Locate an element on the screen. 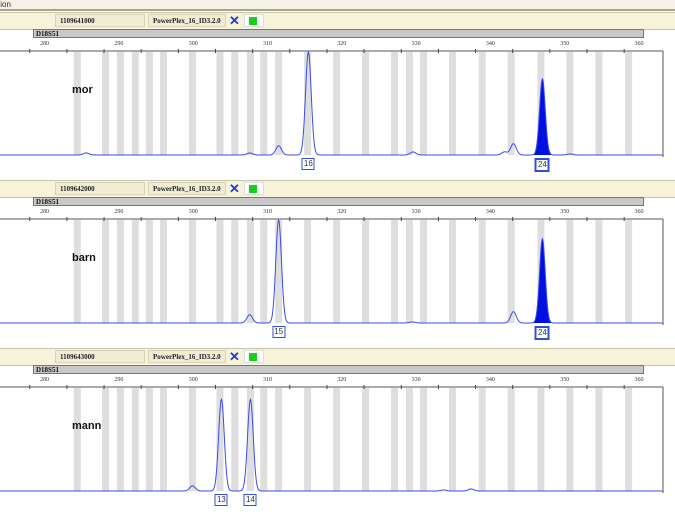 The width and height of the screenshot is (675, 516). allele-call-label: 15 is located at coordinates (279, 332).